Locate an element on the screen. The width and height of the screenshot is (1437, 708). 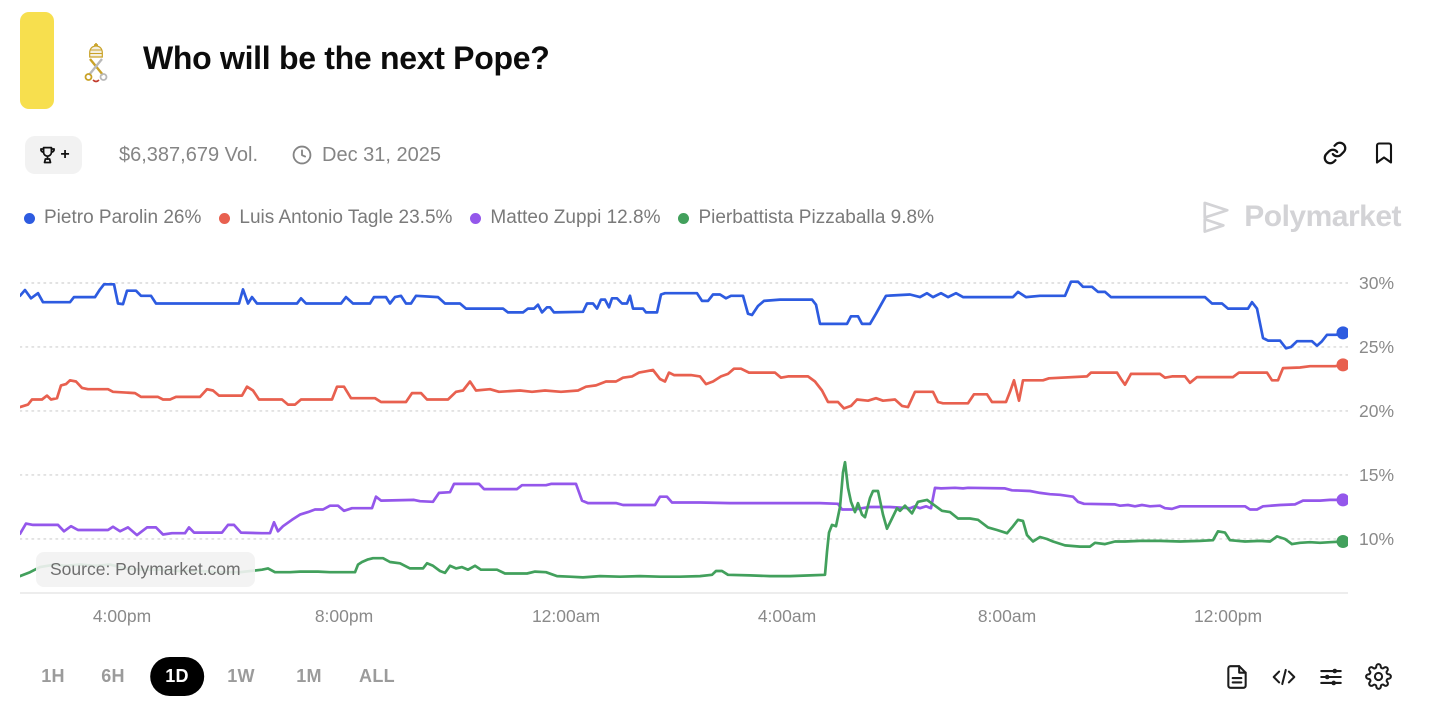
trophy-icon is located at coordinates (48, 154).